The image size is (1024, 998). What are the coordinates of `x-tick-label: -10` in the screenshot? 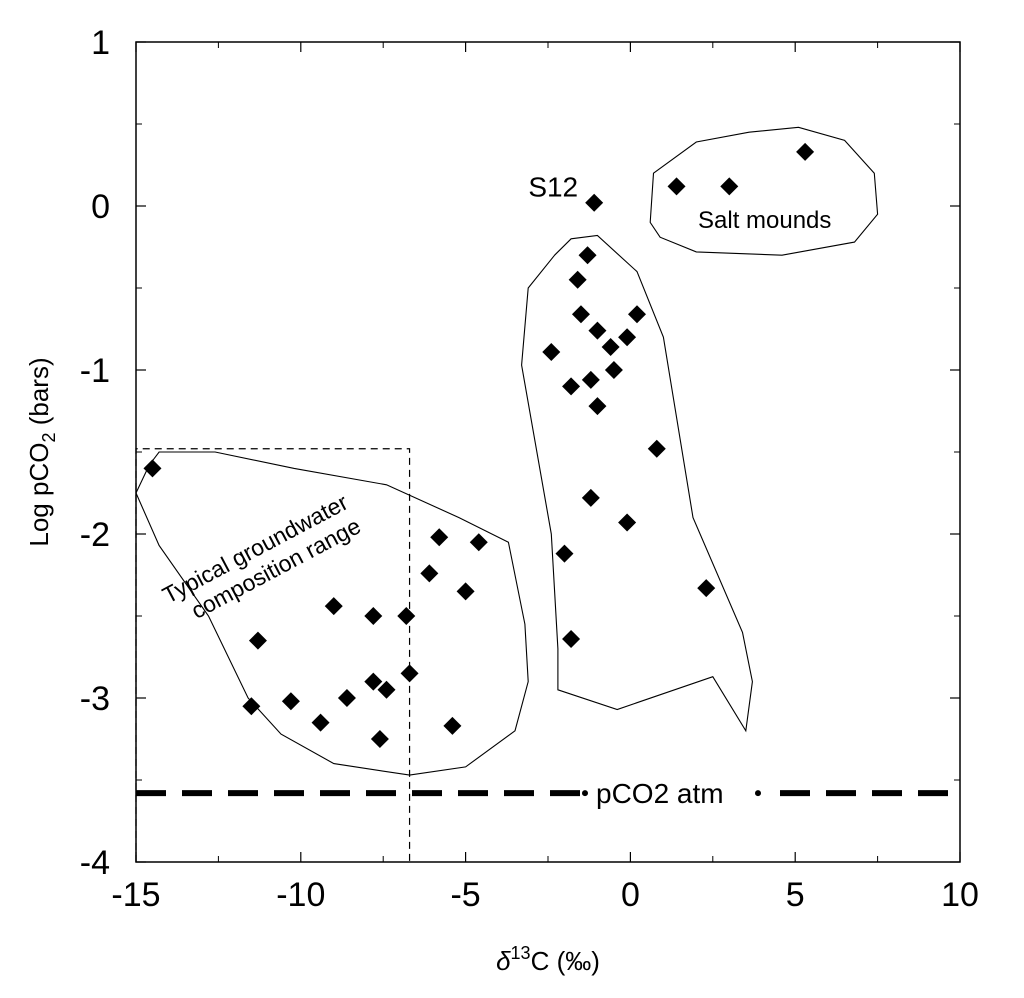 It's located at (300, 895).